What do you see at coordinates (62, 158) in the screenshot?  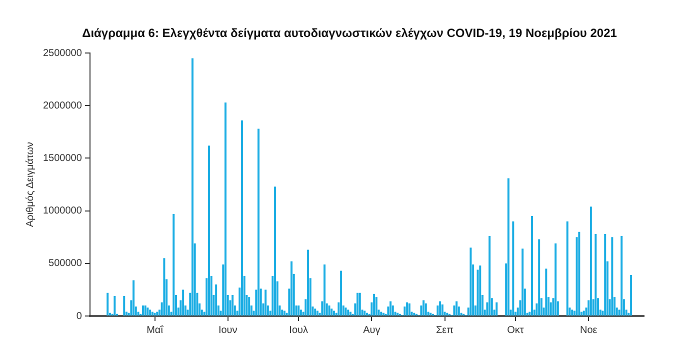 I see `y-tick-label: 1500000` at bounding box center [62, 158].